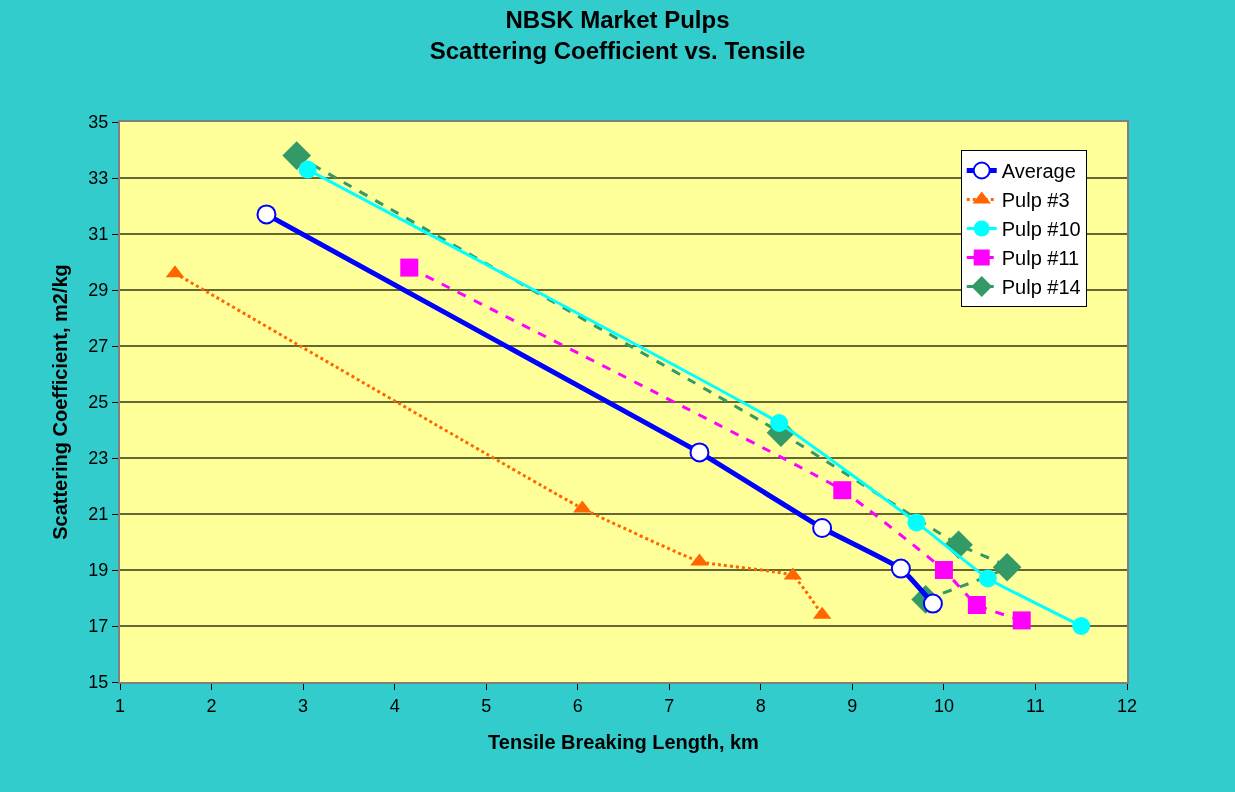  Describe the element at coordinates (1035, 705) in the screenshot. I see `x-tick-label: 11` at that location.